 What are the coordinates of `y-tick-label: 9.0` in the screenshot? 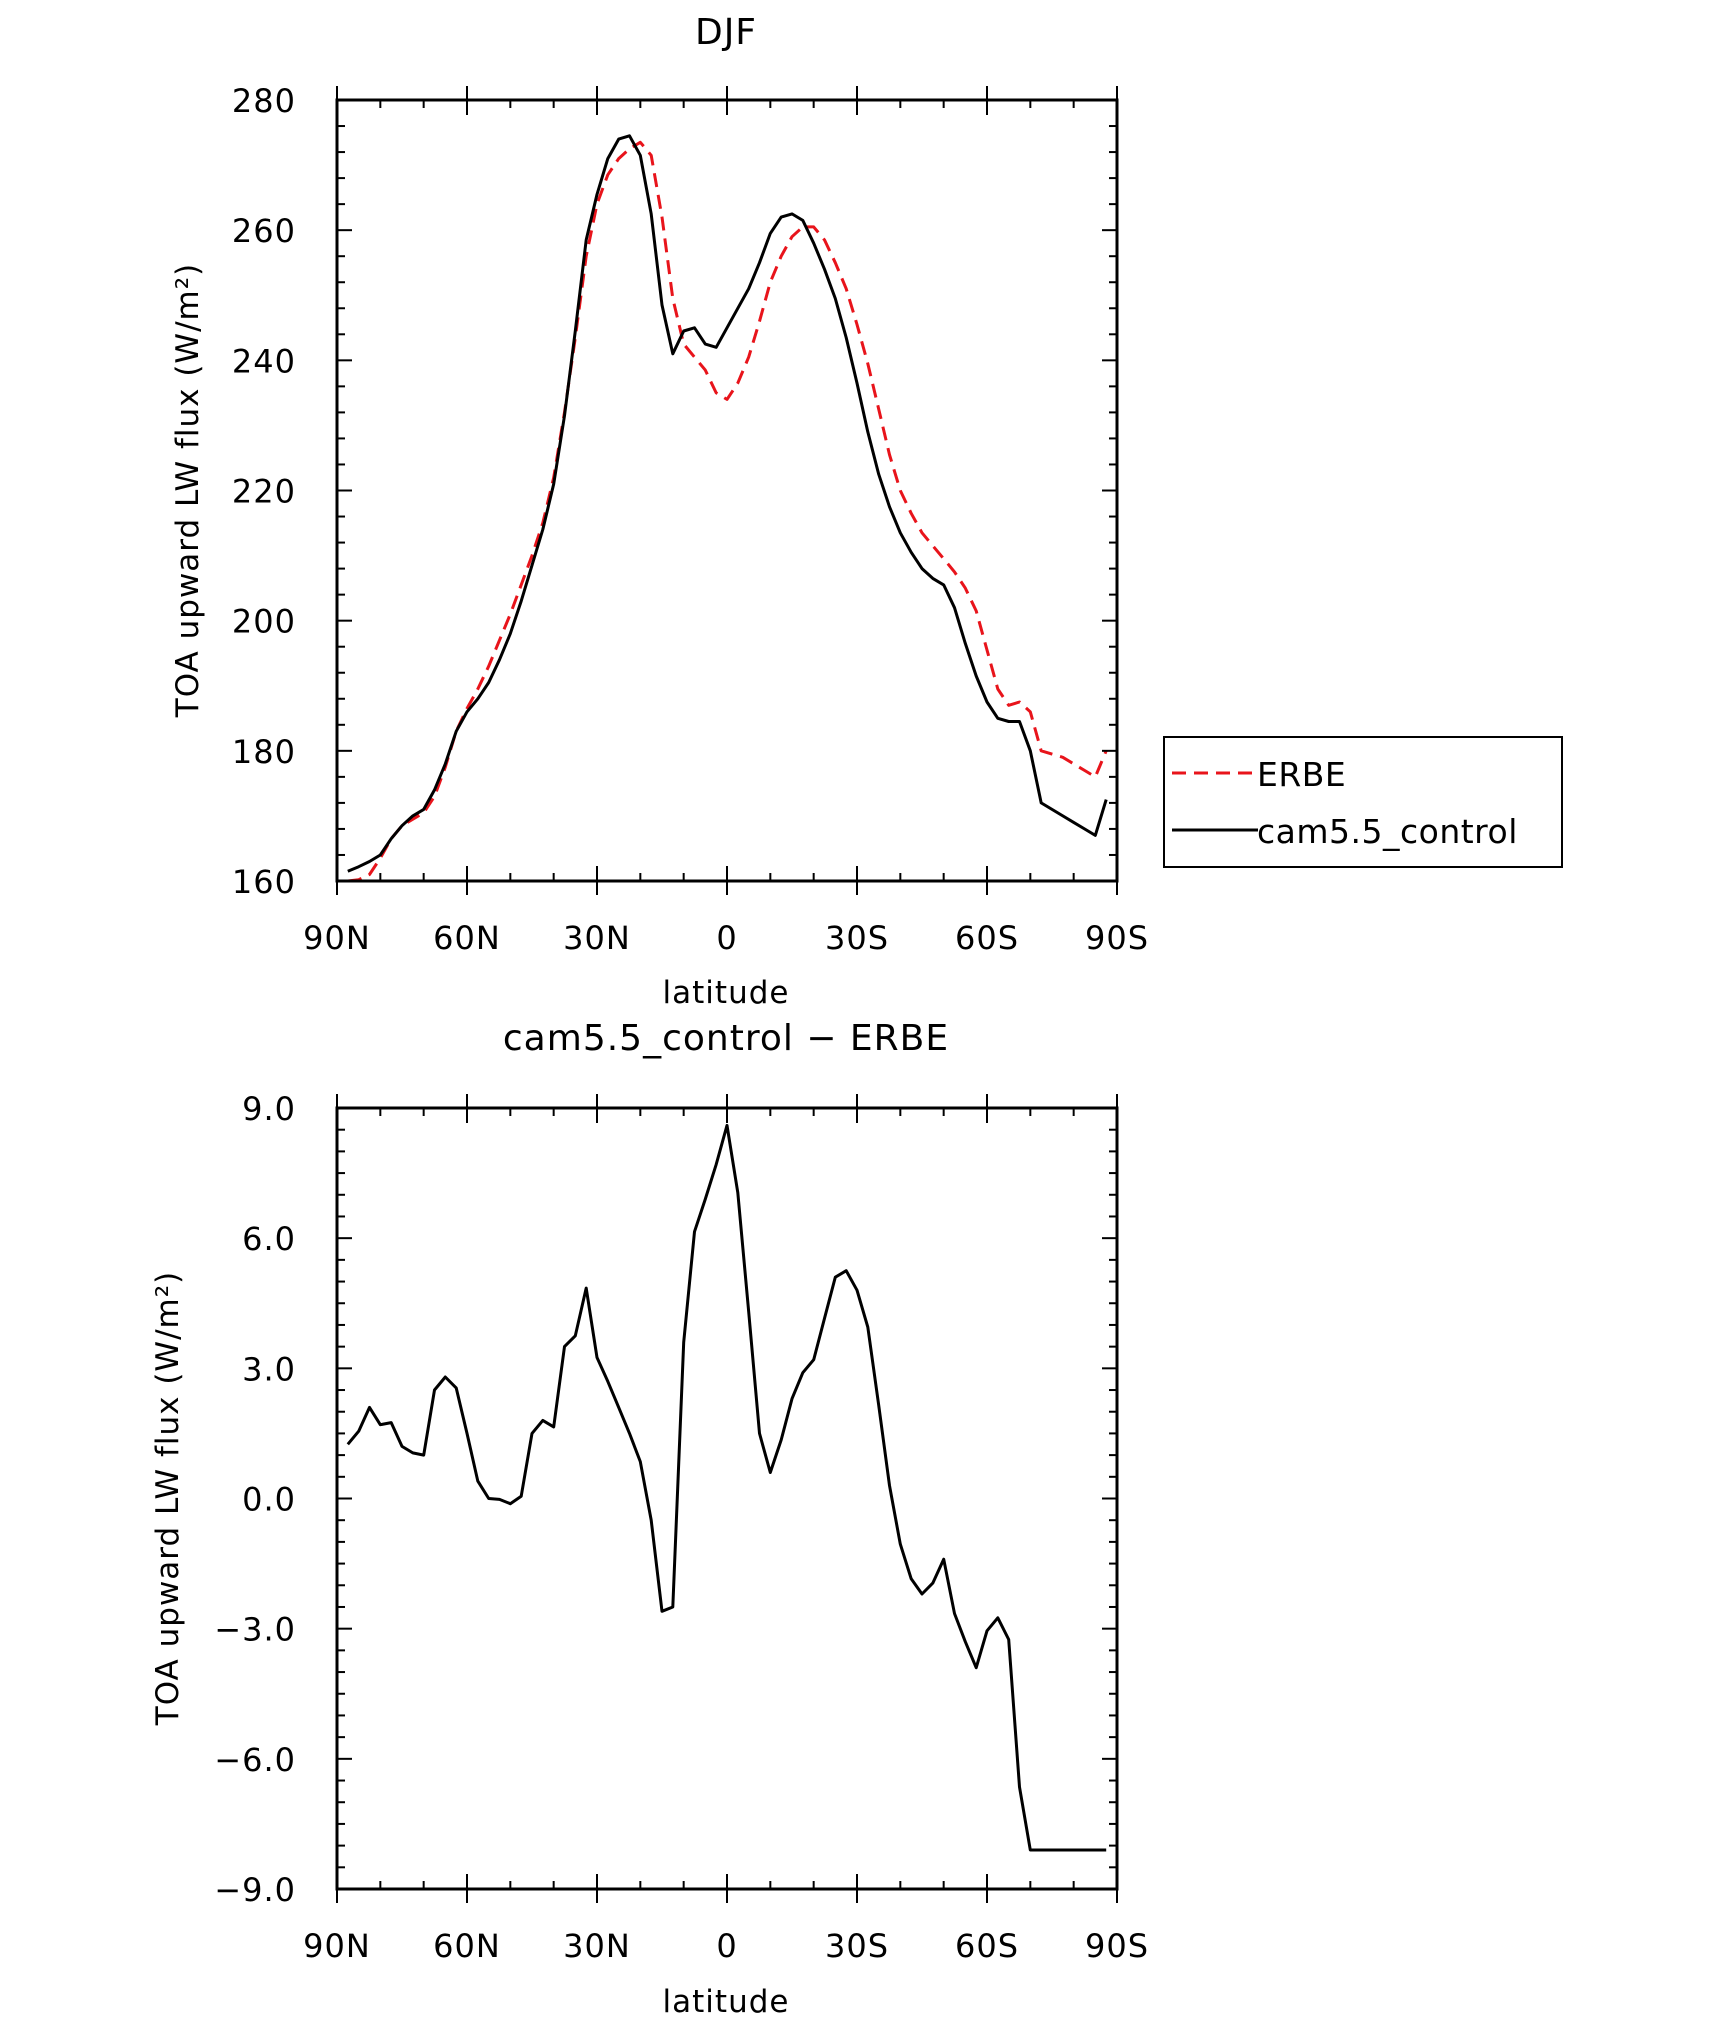 It's located at (269, 1109).